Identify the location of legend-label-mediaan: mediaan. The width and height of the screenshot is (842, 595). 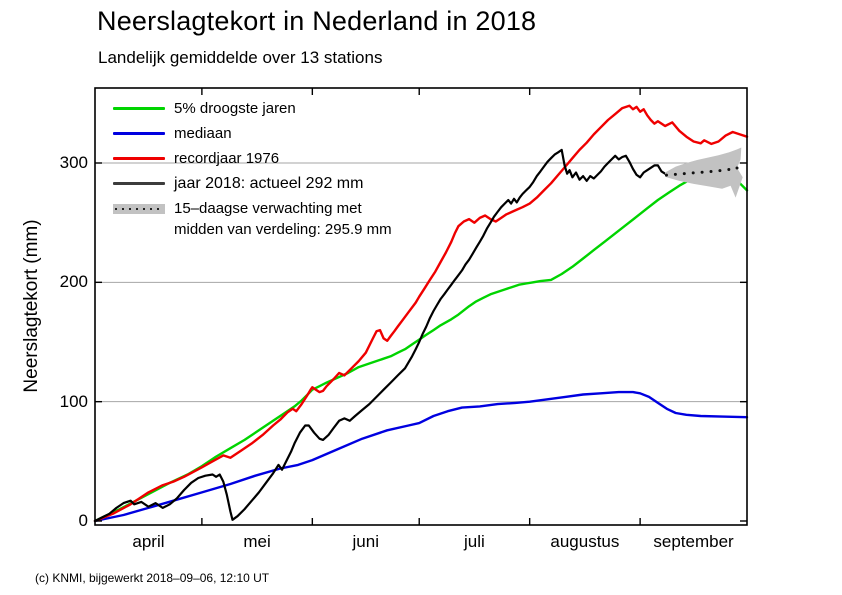
(203, 133).